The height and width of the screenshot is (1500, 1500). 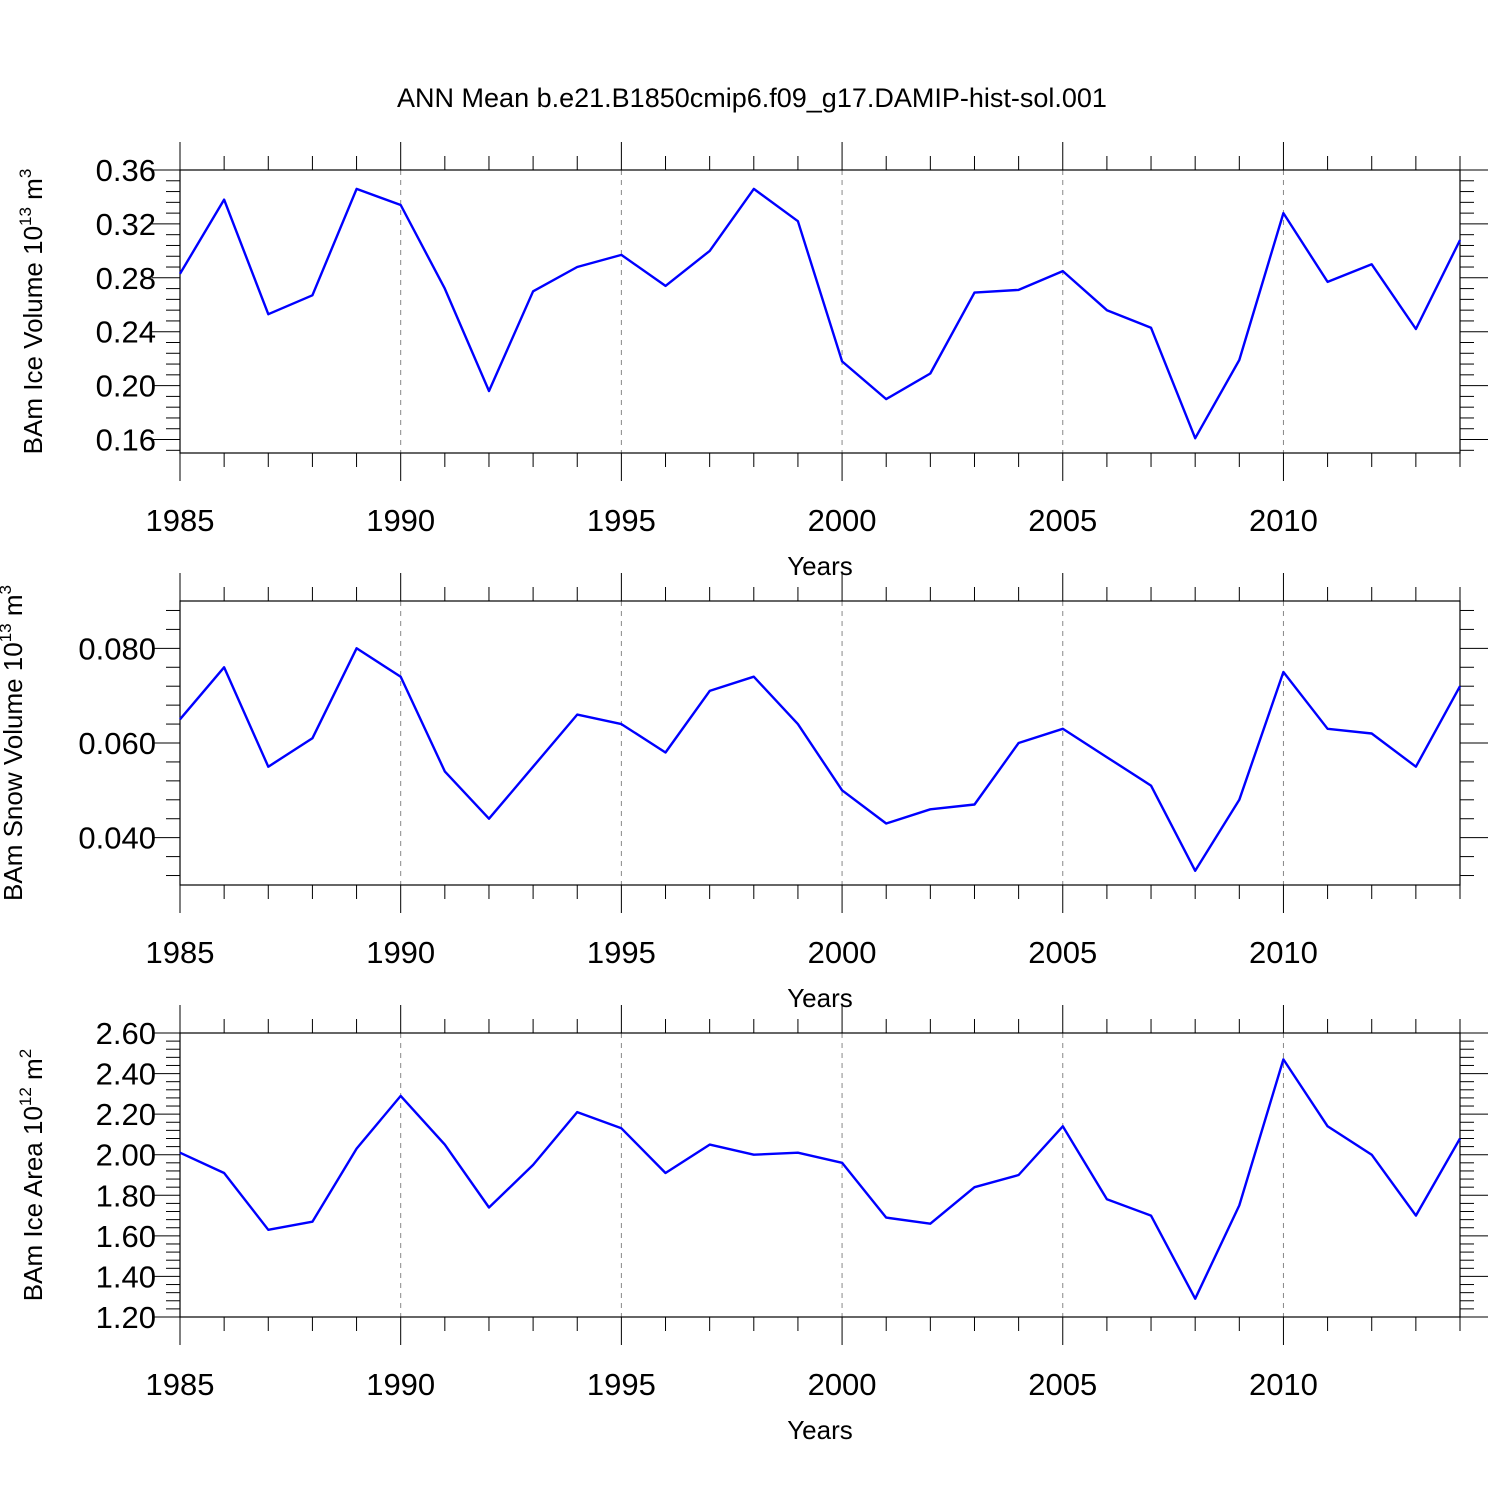 I want to click on snow-volume-ylabel: BAm Snow Volume 1013 m3, so click(x=14, y=743).